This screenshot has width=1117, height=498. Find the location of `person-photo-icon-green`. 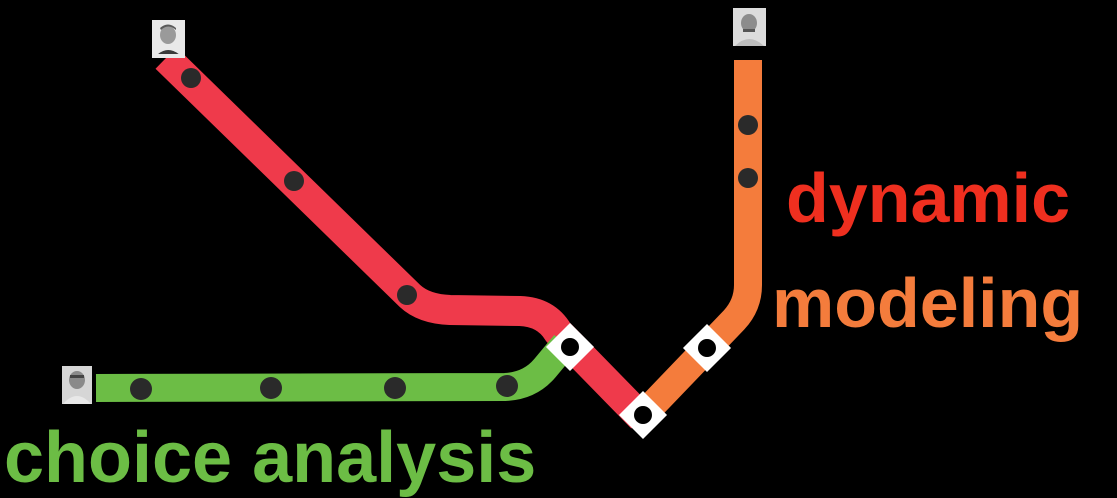

person-photo-icon-green is located at coordinates (77, 385).